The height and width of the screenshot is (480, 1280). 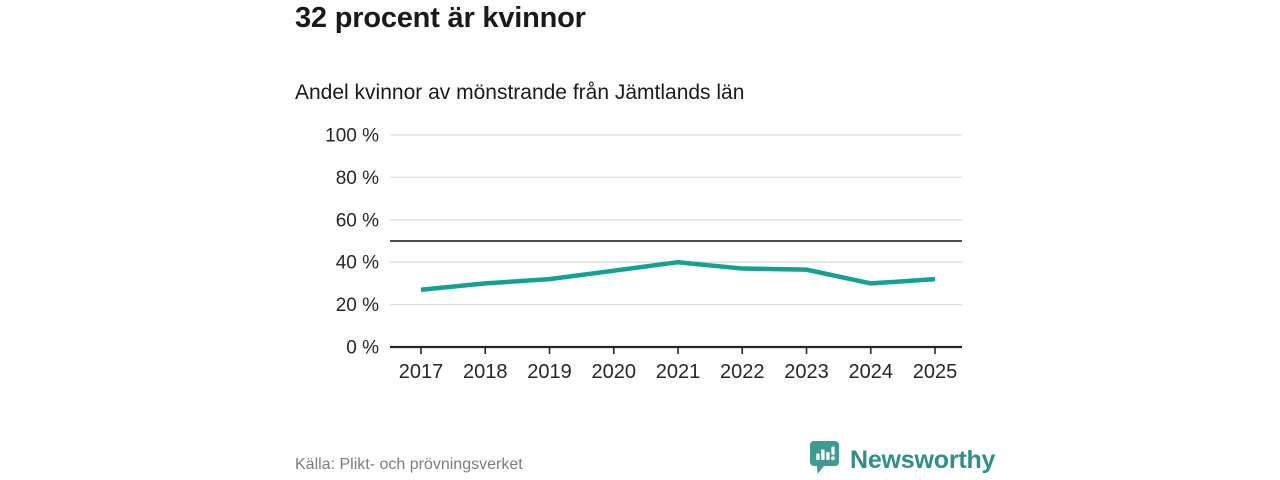 I want to click on logo-bars, so click(x=825, y=453).